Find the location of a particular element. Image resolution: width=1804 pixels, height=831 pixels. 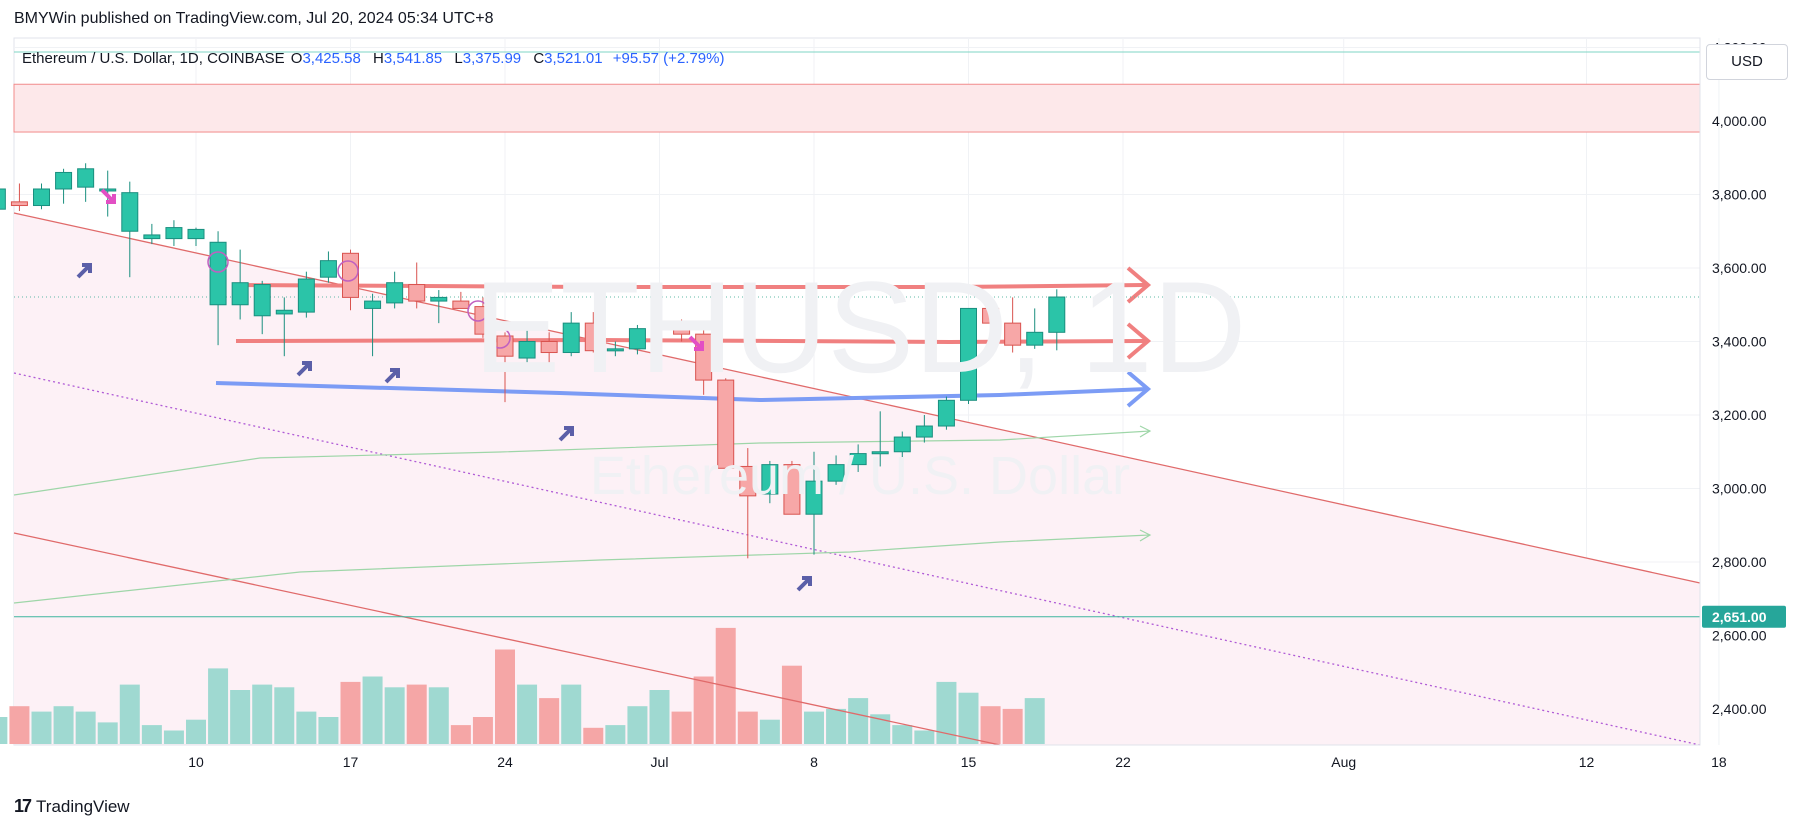

time-tick-label: Aug is located at coordinates (1343, 762).